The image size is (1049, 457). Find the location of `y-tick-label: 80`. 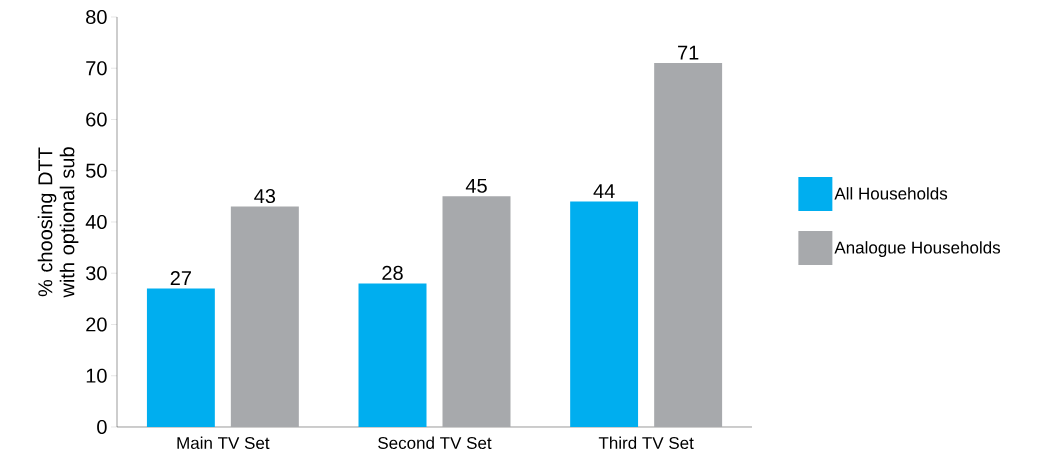

y-tick-label: 80 is located at coordinates (96, 17).